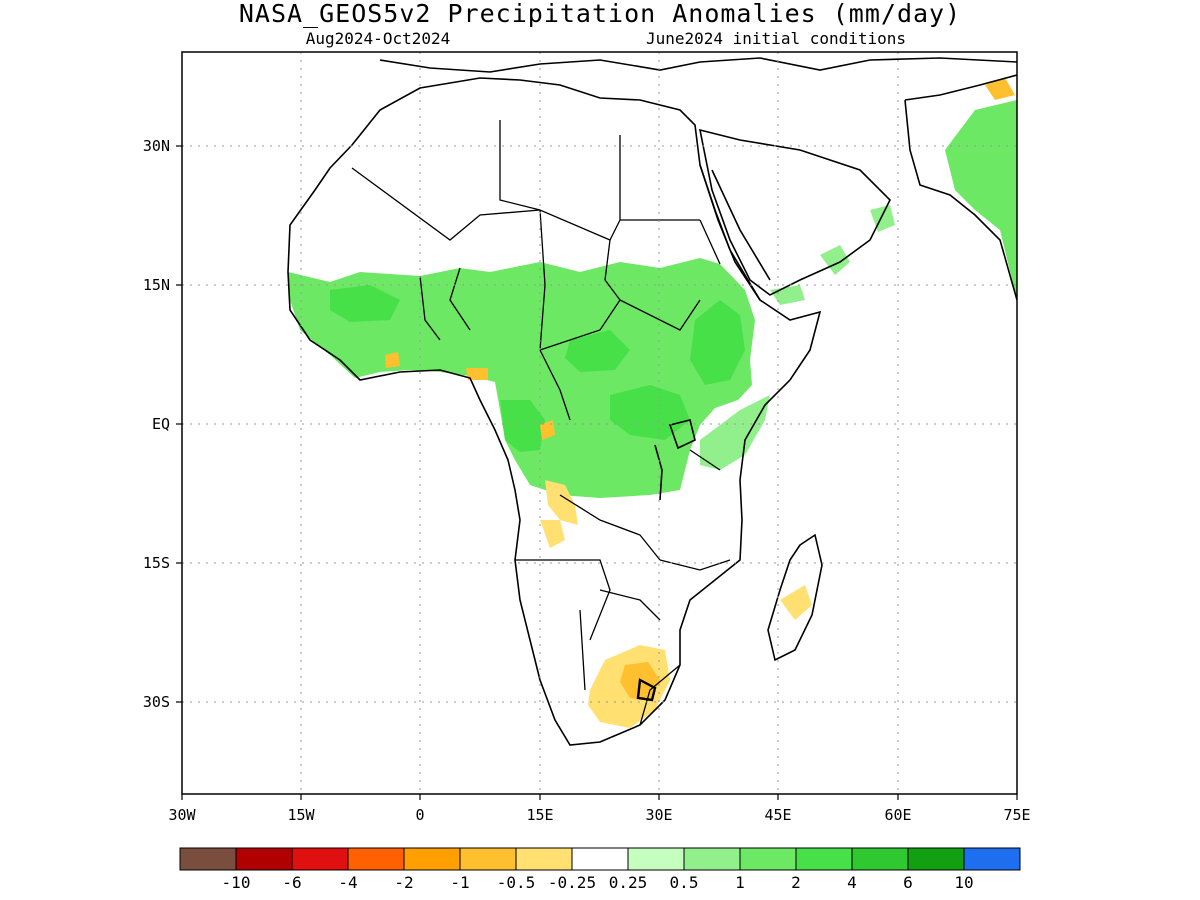 This screenshot has width=1200, height=900. What do you see at coordinates (182, 815) in the screenshot?
I see `x-tick-label: 30W` at bounding box center [182, 815].